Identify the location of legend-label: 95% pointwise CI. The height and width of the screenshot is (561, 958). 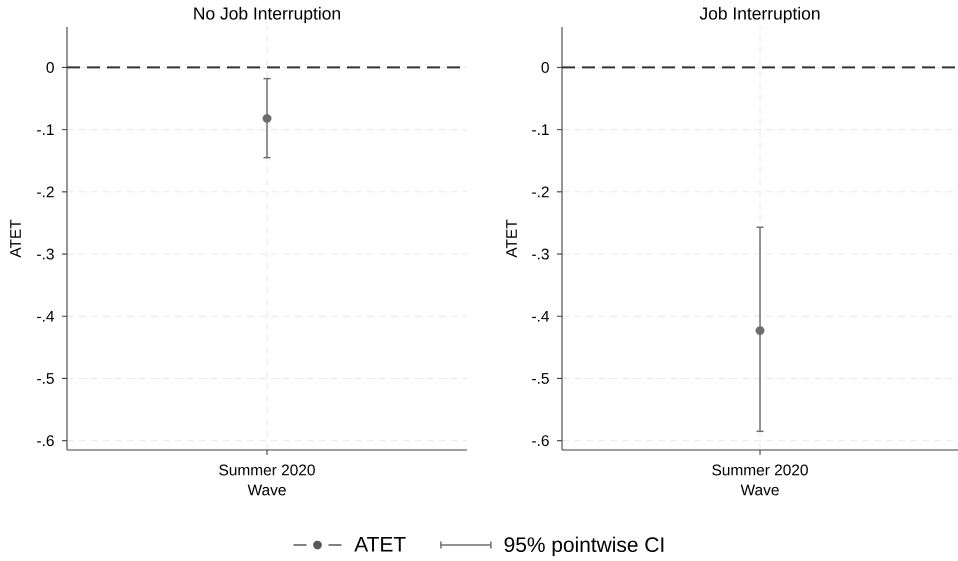
(584, 546).